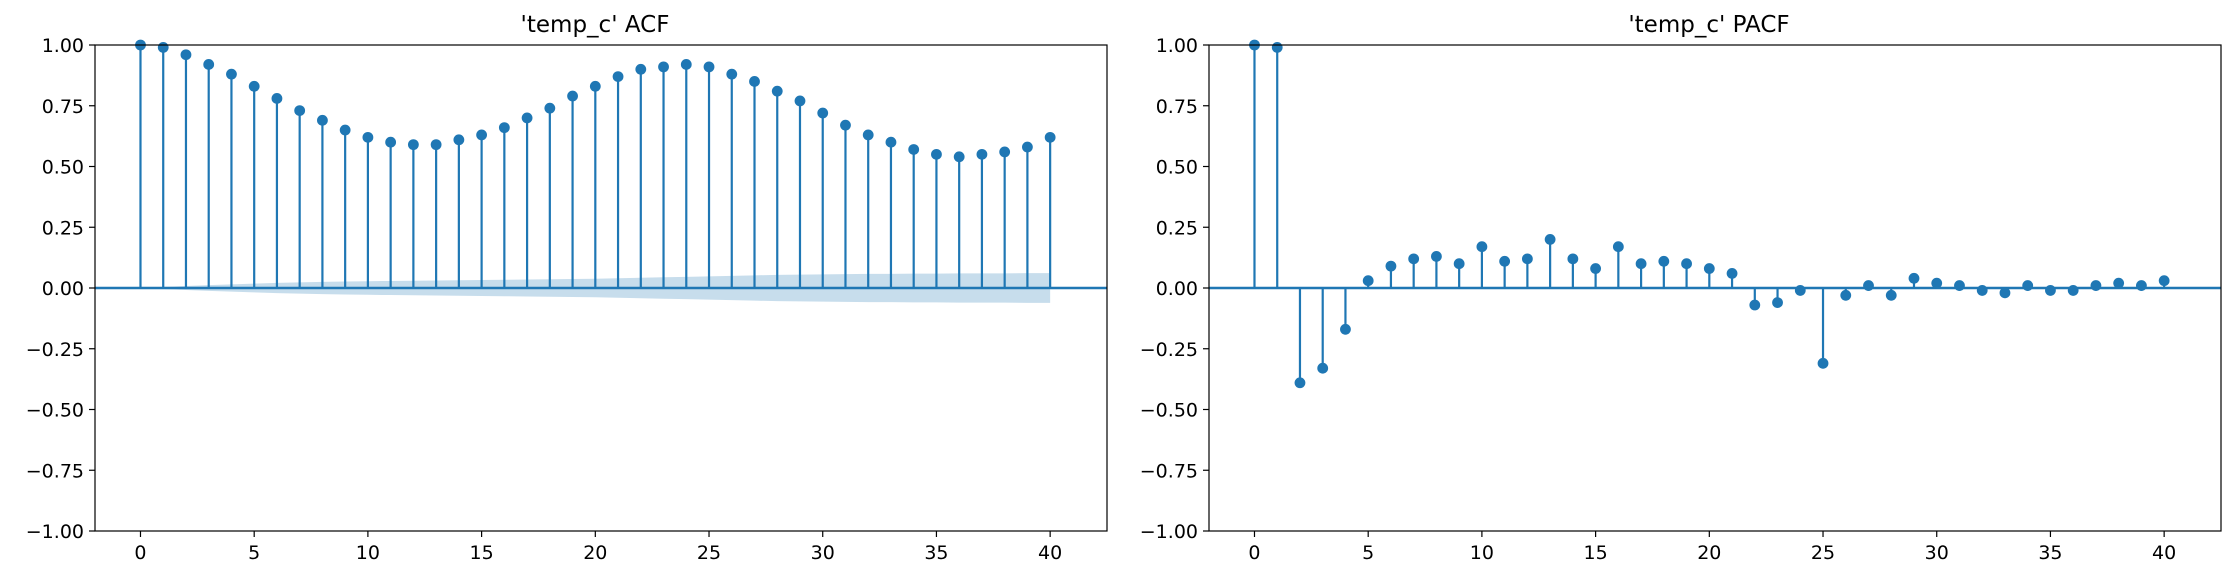 This screenshot has width=2235, height=581. Describe the element at coordinates (368, 553) in the screenshot. I see `acf-xtick-label: 10` at that location.